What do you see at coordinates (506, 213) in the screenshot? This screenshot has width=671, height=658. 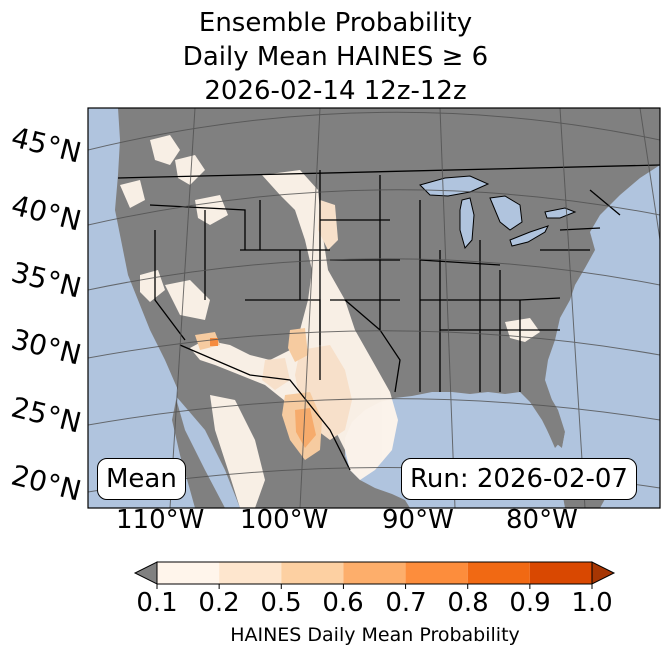 I see `lake-huron` at bounding box center [506, 213].